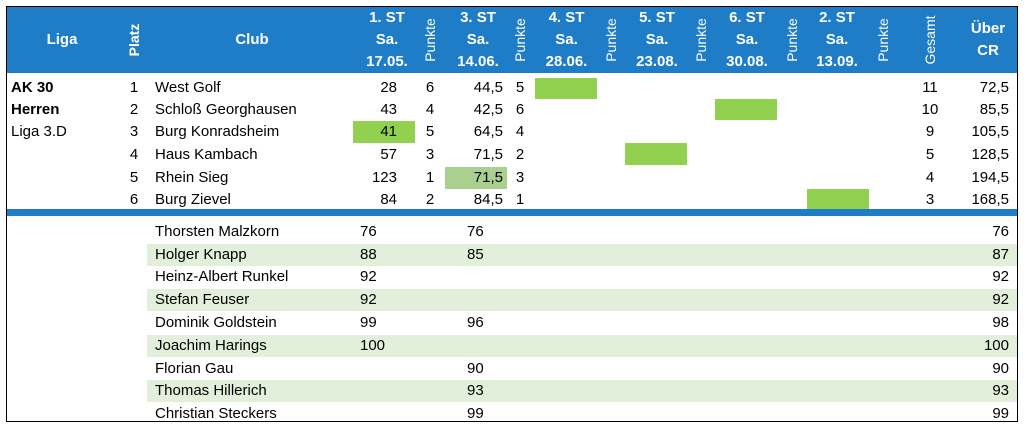  Describe the element at coordinates (520, 109) in the screenshot. I see `round2-points: 6` at that location.